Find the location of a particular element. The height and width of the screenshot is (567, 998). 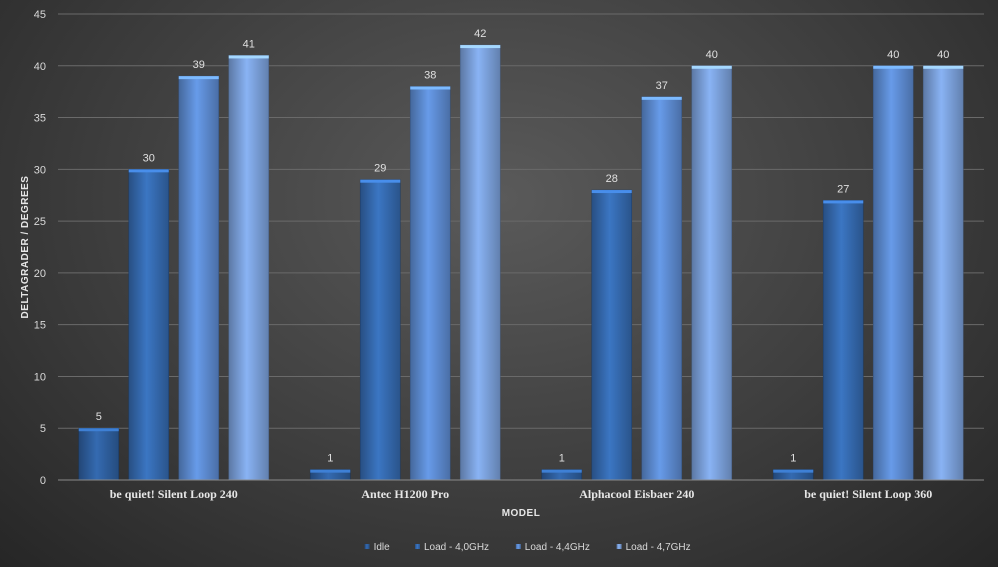

data-label: 27 is located at coordinates (843, 189).